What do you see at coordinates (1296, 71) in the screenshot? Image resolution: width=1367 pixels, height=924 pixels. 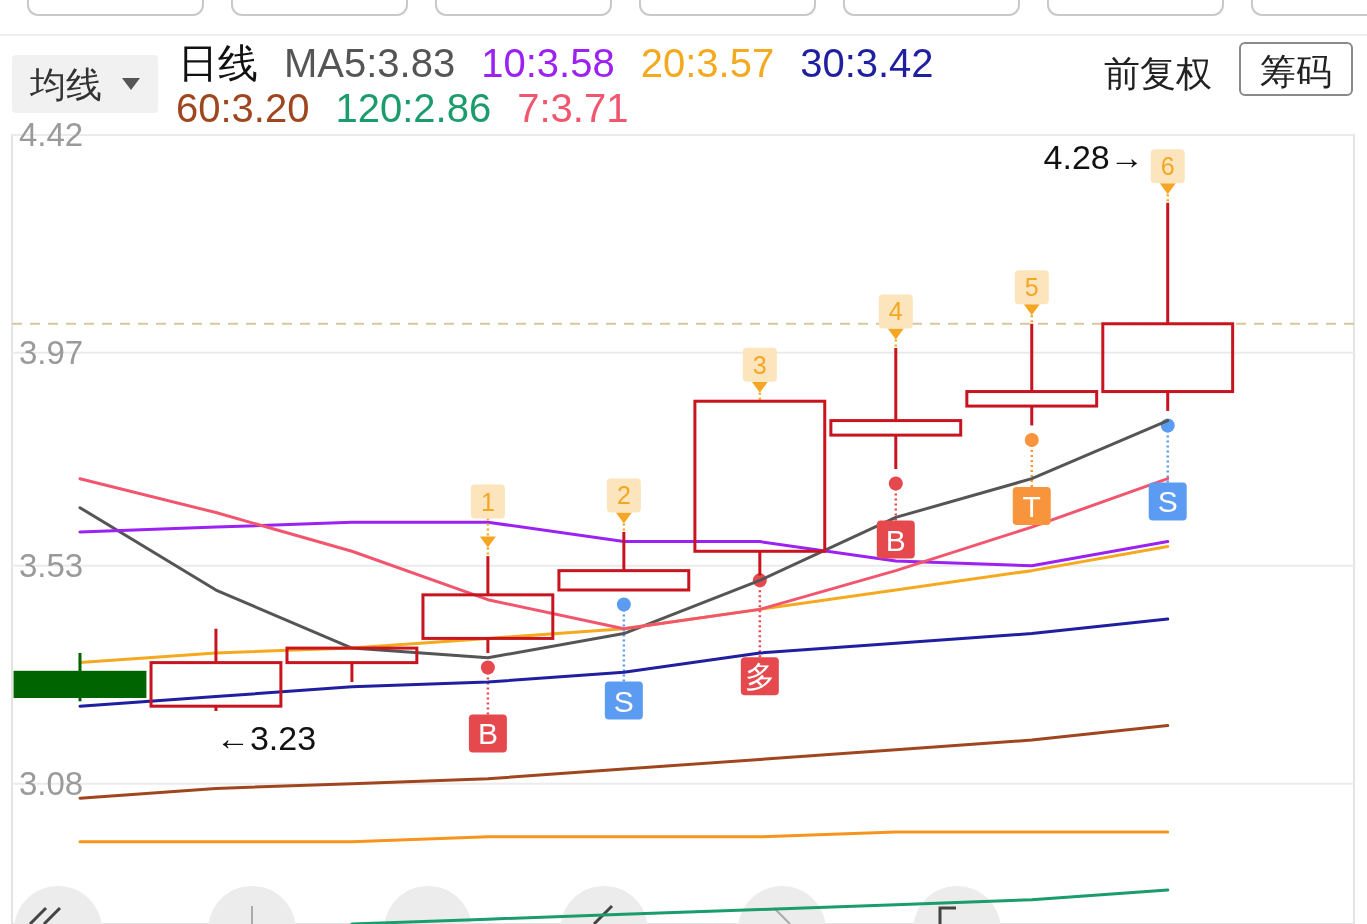 I see `text: 筹码` at bounding box center [1296, 71].